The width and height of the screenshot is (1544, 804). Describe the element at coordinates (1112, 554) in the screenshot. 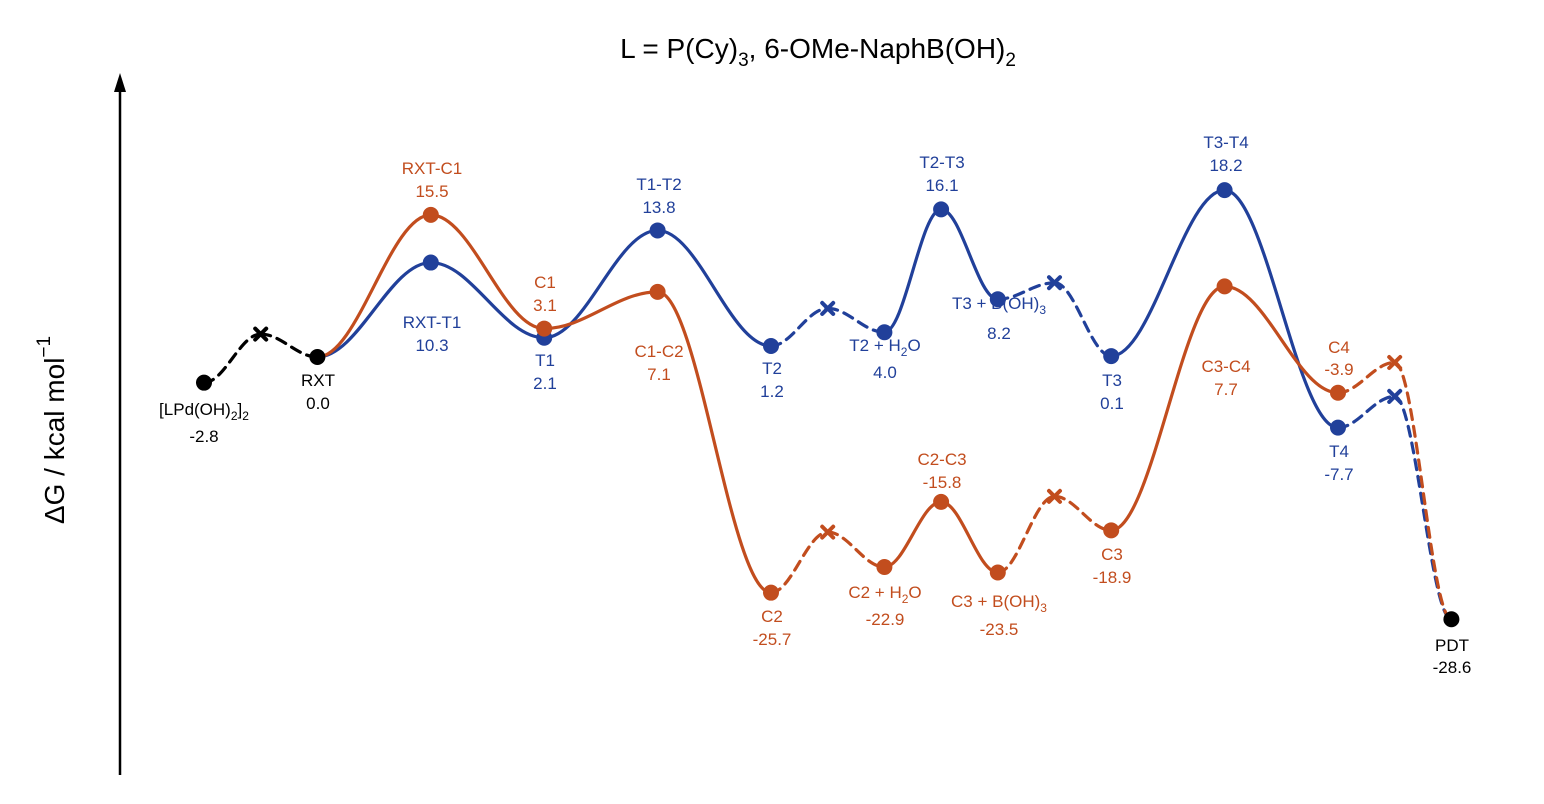

I see `label-c3-name: C3` at that location.